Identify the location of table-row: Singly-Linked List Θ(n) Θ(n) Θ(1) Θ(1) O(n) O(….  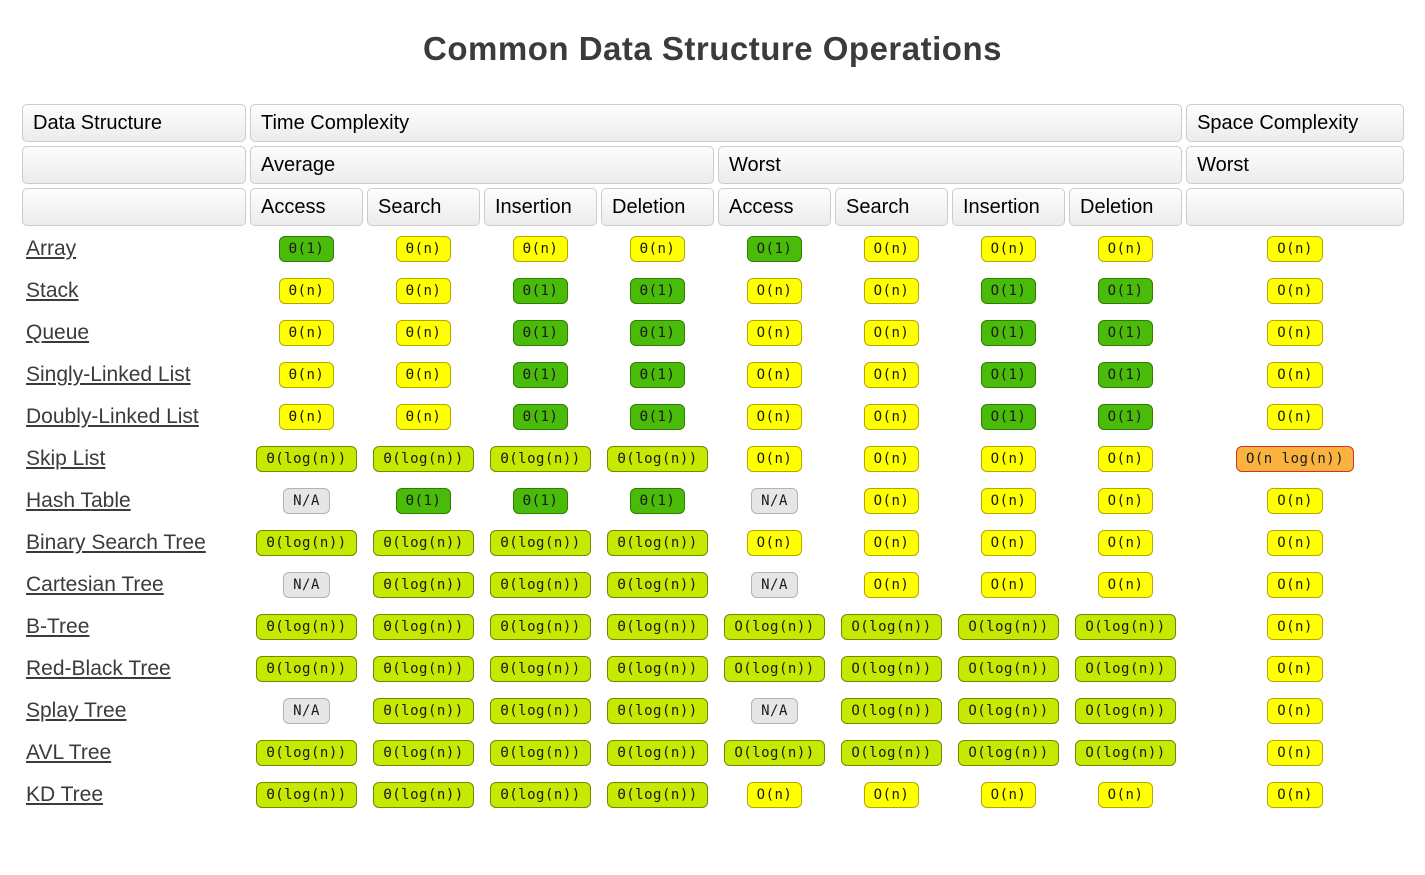
(713, 375).